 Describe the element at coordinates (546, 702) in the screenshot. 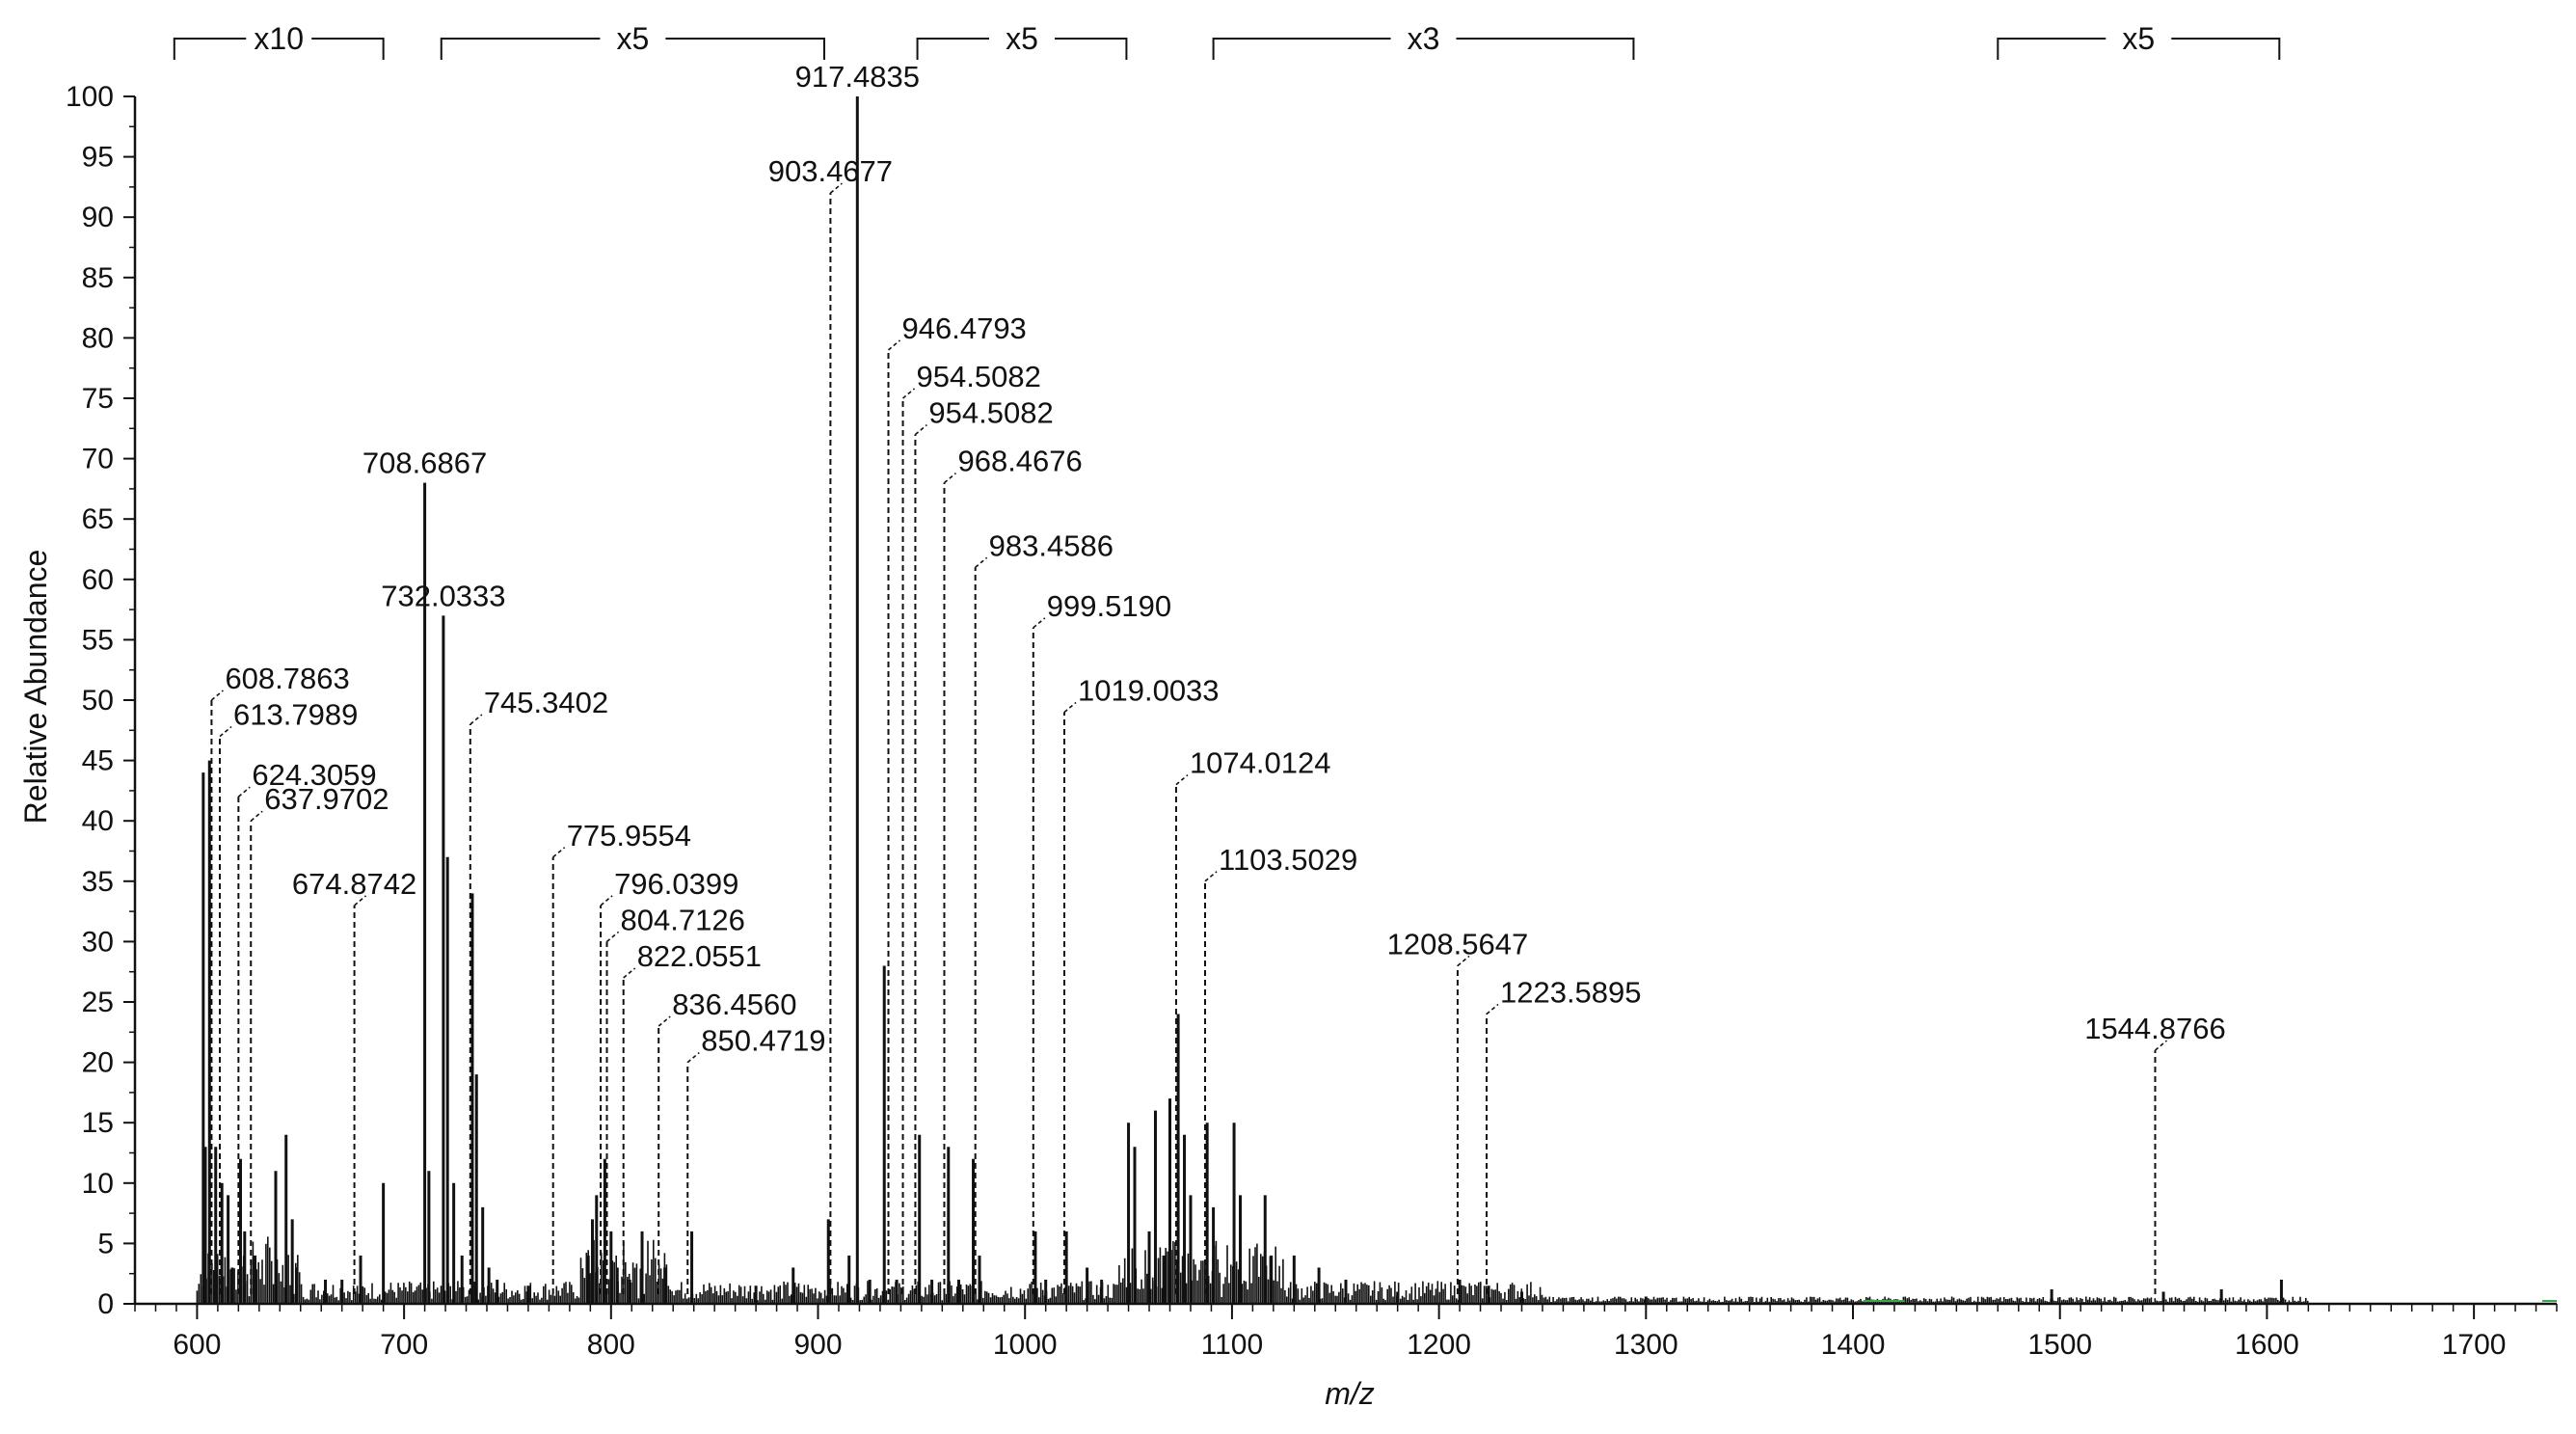

I see `peak-label: 745.3402` at that location.